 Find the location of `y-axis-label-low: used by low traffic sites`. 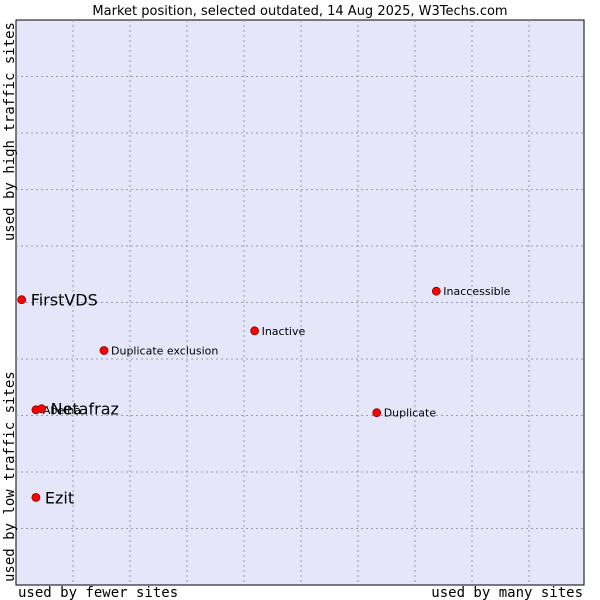

y-axis-label-low: used by low traffic sites is located at coordinates (10, 476).